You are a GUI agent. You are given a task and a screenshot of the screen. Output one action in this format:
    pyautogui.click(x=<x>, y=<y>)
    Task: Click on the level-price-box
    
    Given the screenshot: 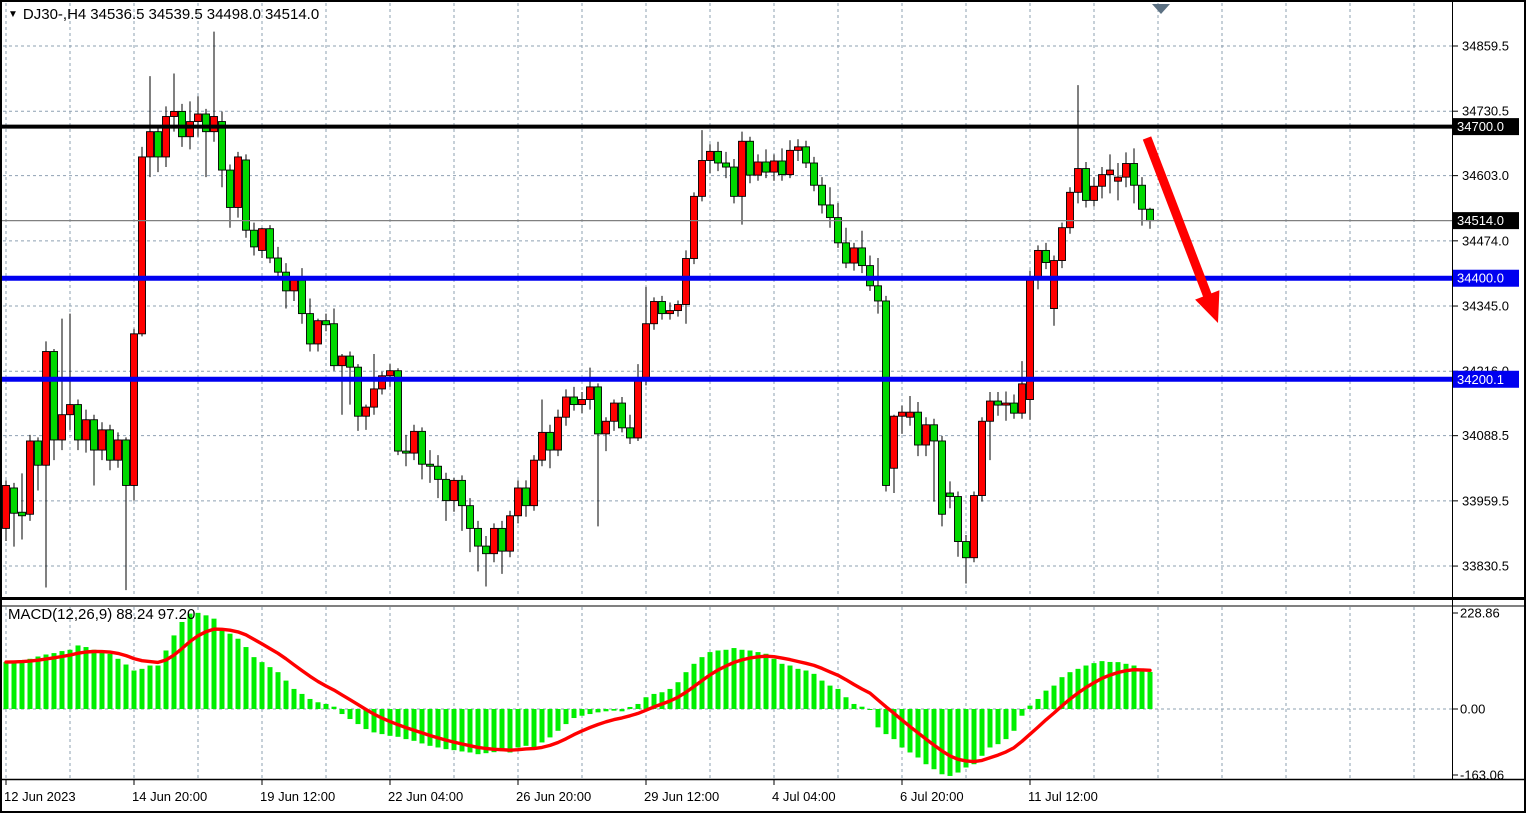 What is the action you would take?
    pyautogui.click(x=1486, y=379)
    